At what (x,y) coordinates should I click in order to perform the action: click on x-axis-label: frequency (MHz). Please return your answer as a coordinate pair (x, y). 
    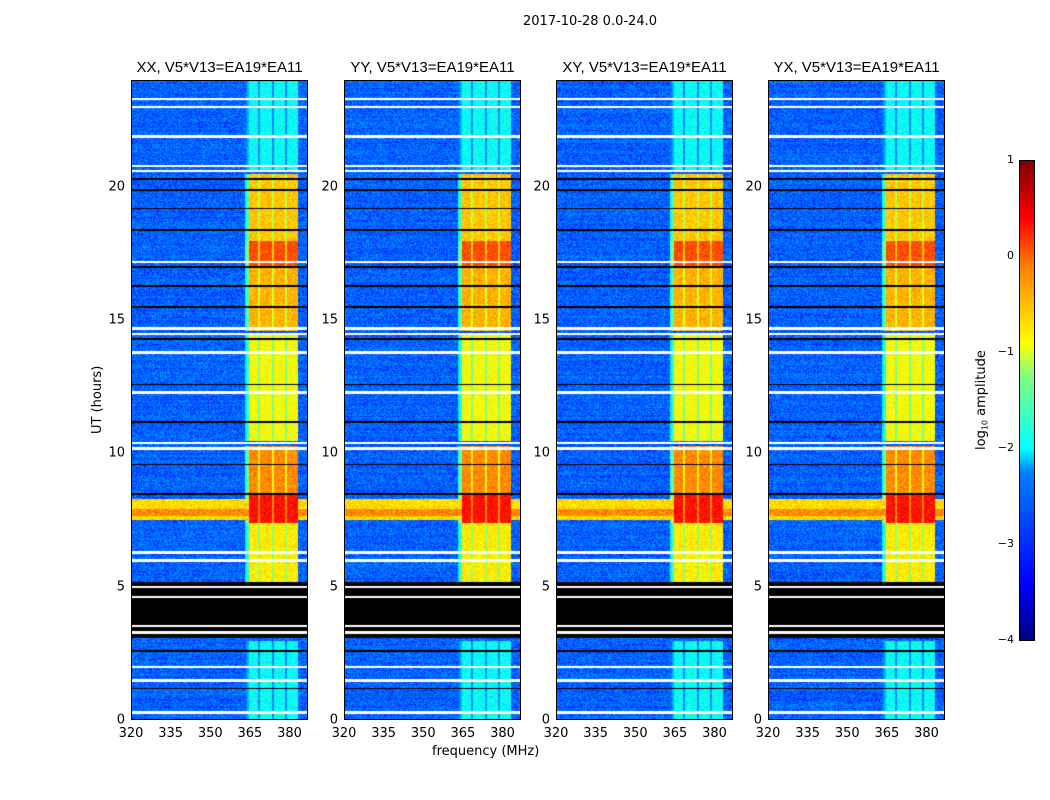
    Looking at the image, I should click on (486, 751).